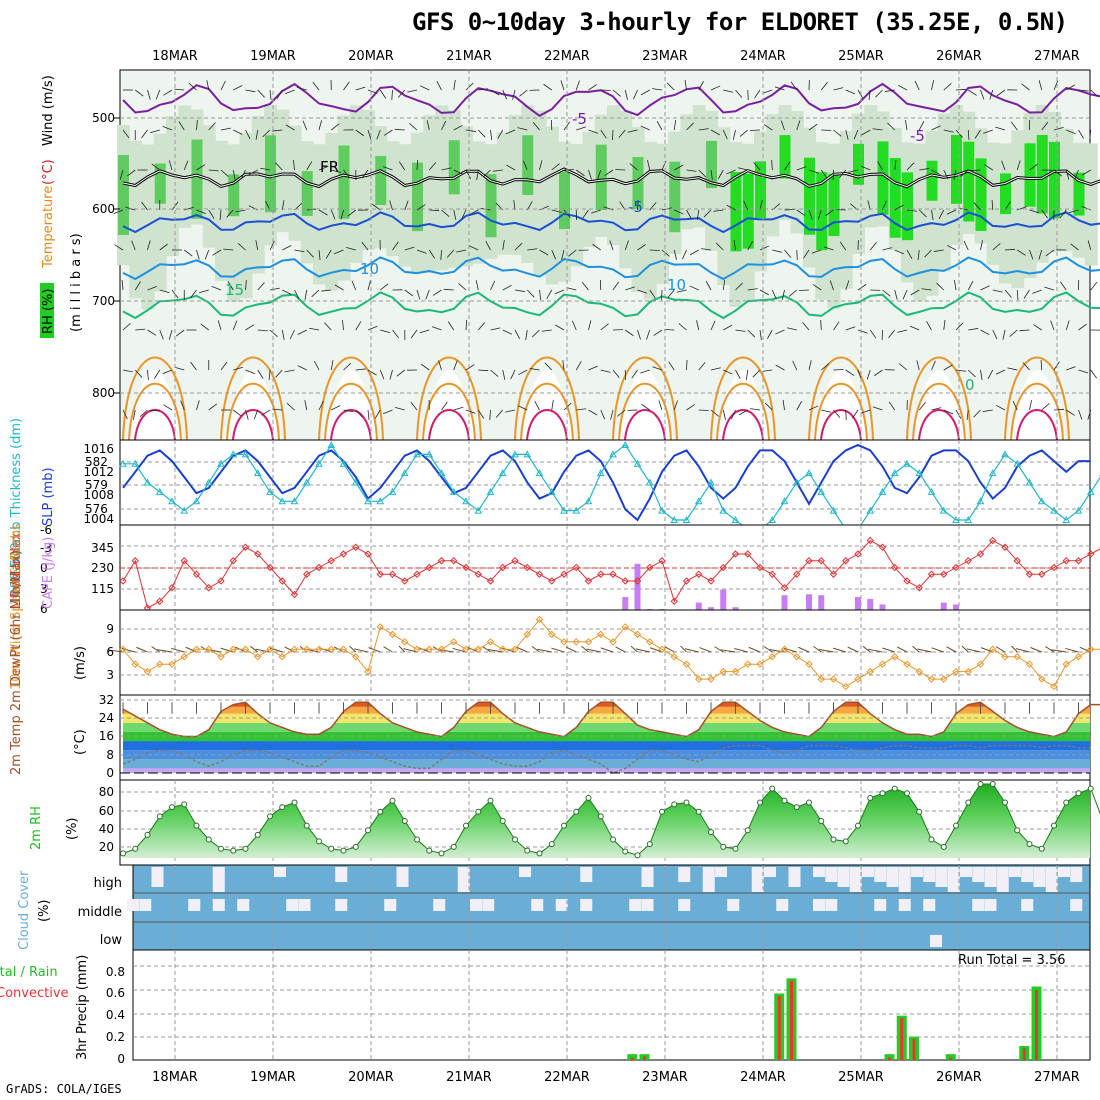 The width and height of the screenshot is (1100, 1100). What do you see at coordinates (106, 736) in the screenshot?
I see `temp-tick: 16` at bounding box center [106, 736].